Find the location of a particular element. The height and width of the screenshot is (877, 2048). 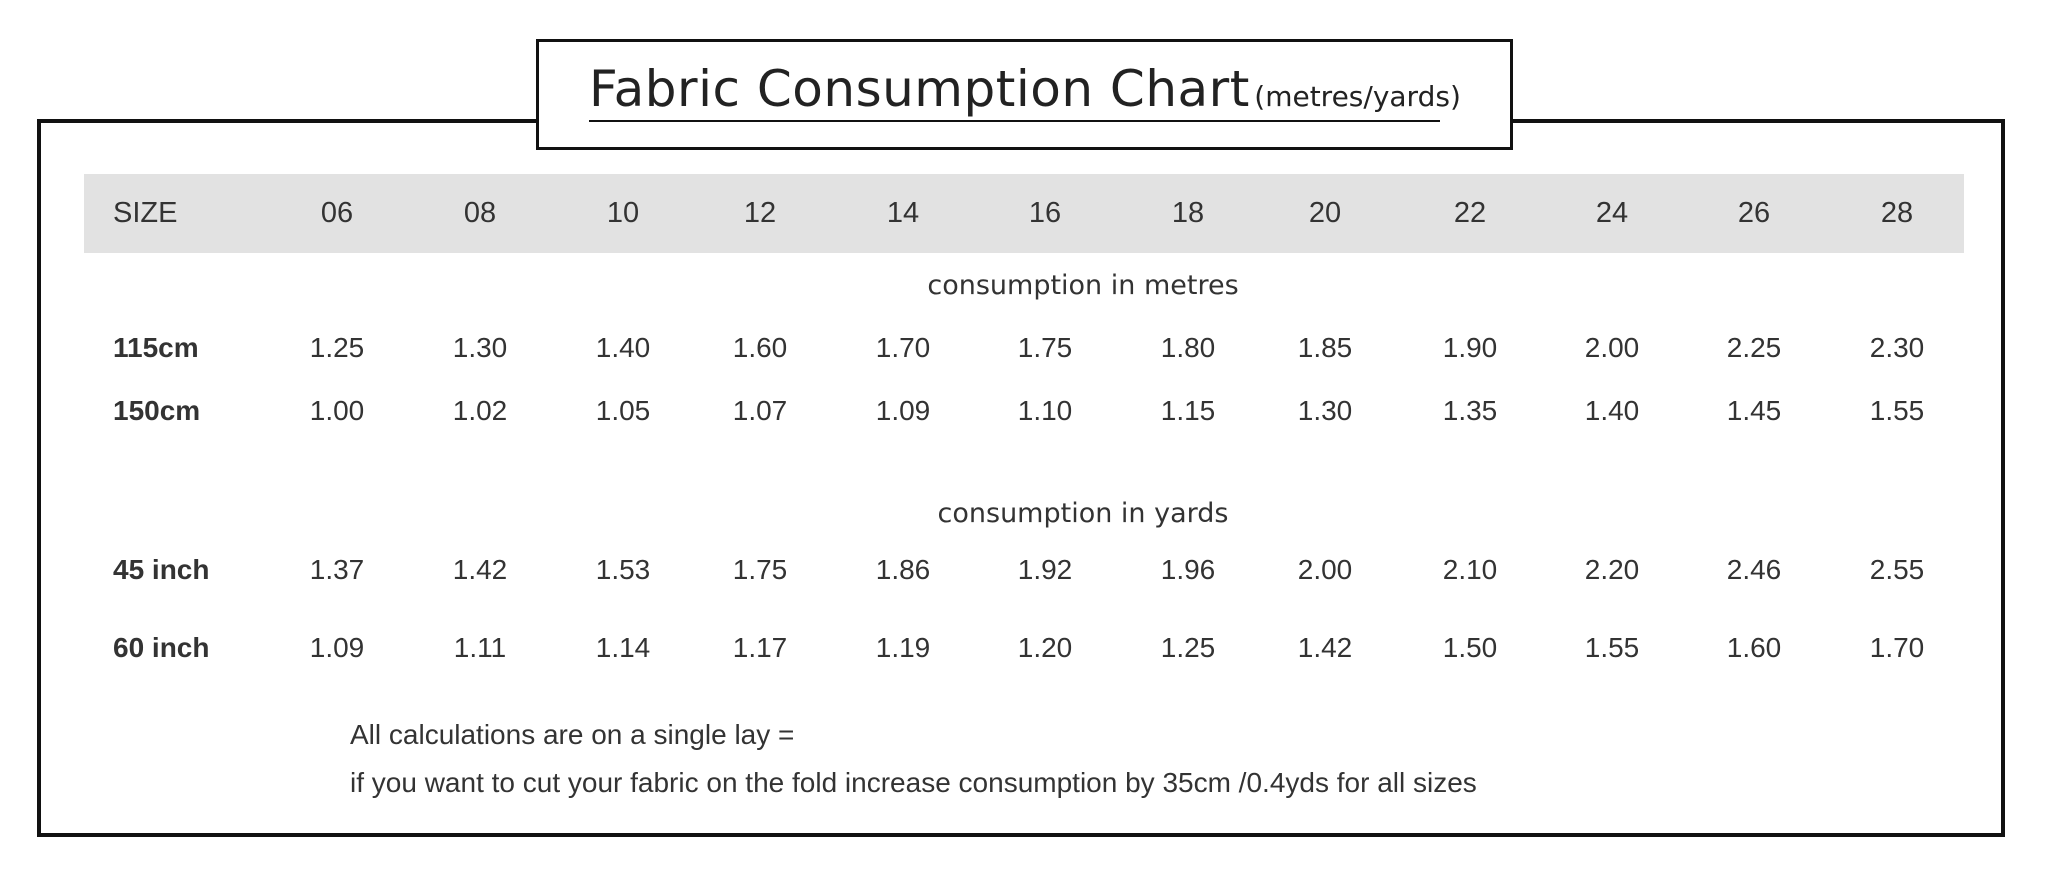

table-cell: 1.14 is located at coordinates (623, 647).